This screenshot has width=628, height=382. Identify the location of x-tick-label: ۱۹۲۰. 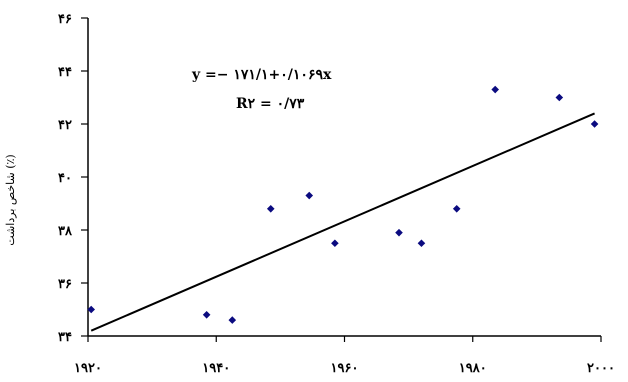
(88, 368).